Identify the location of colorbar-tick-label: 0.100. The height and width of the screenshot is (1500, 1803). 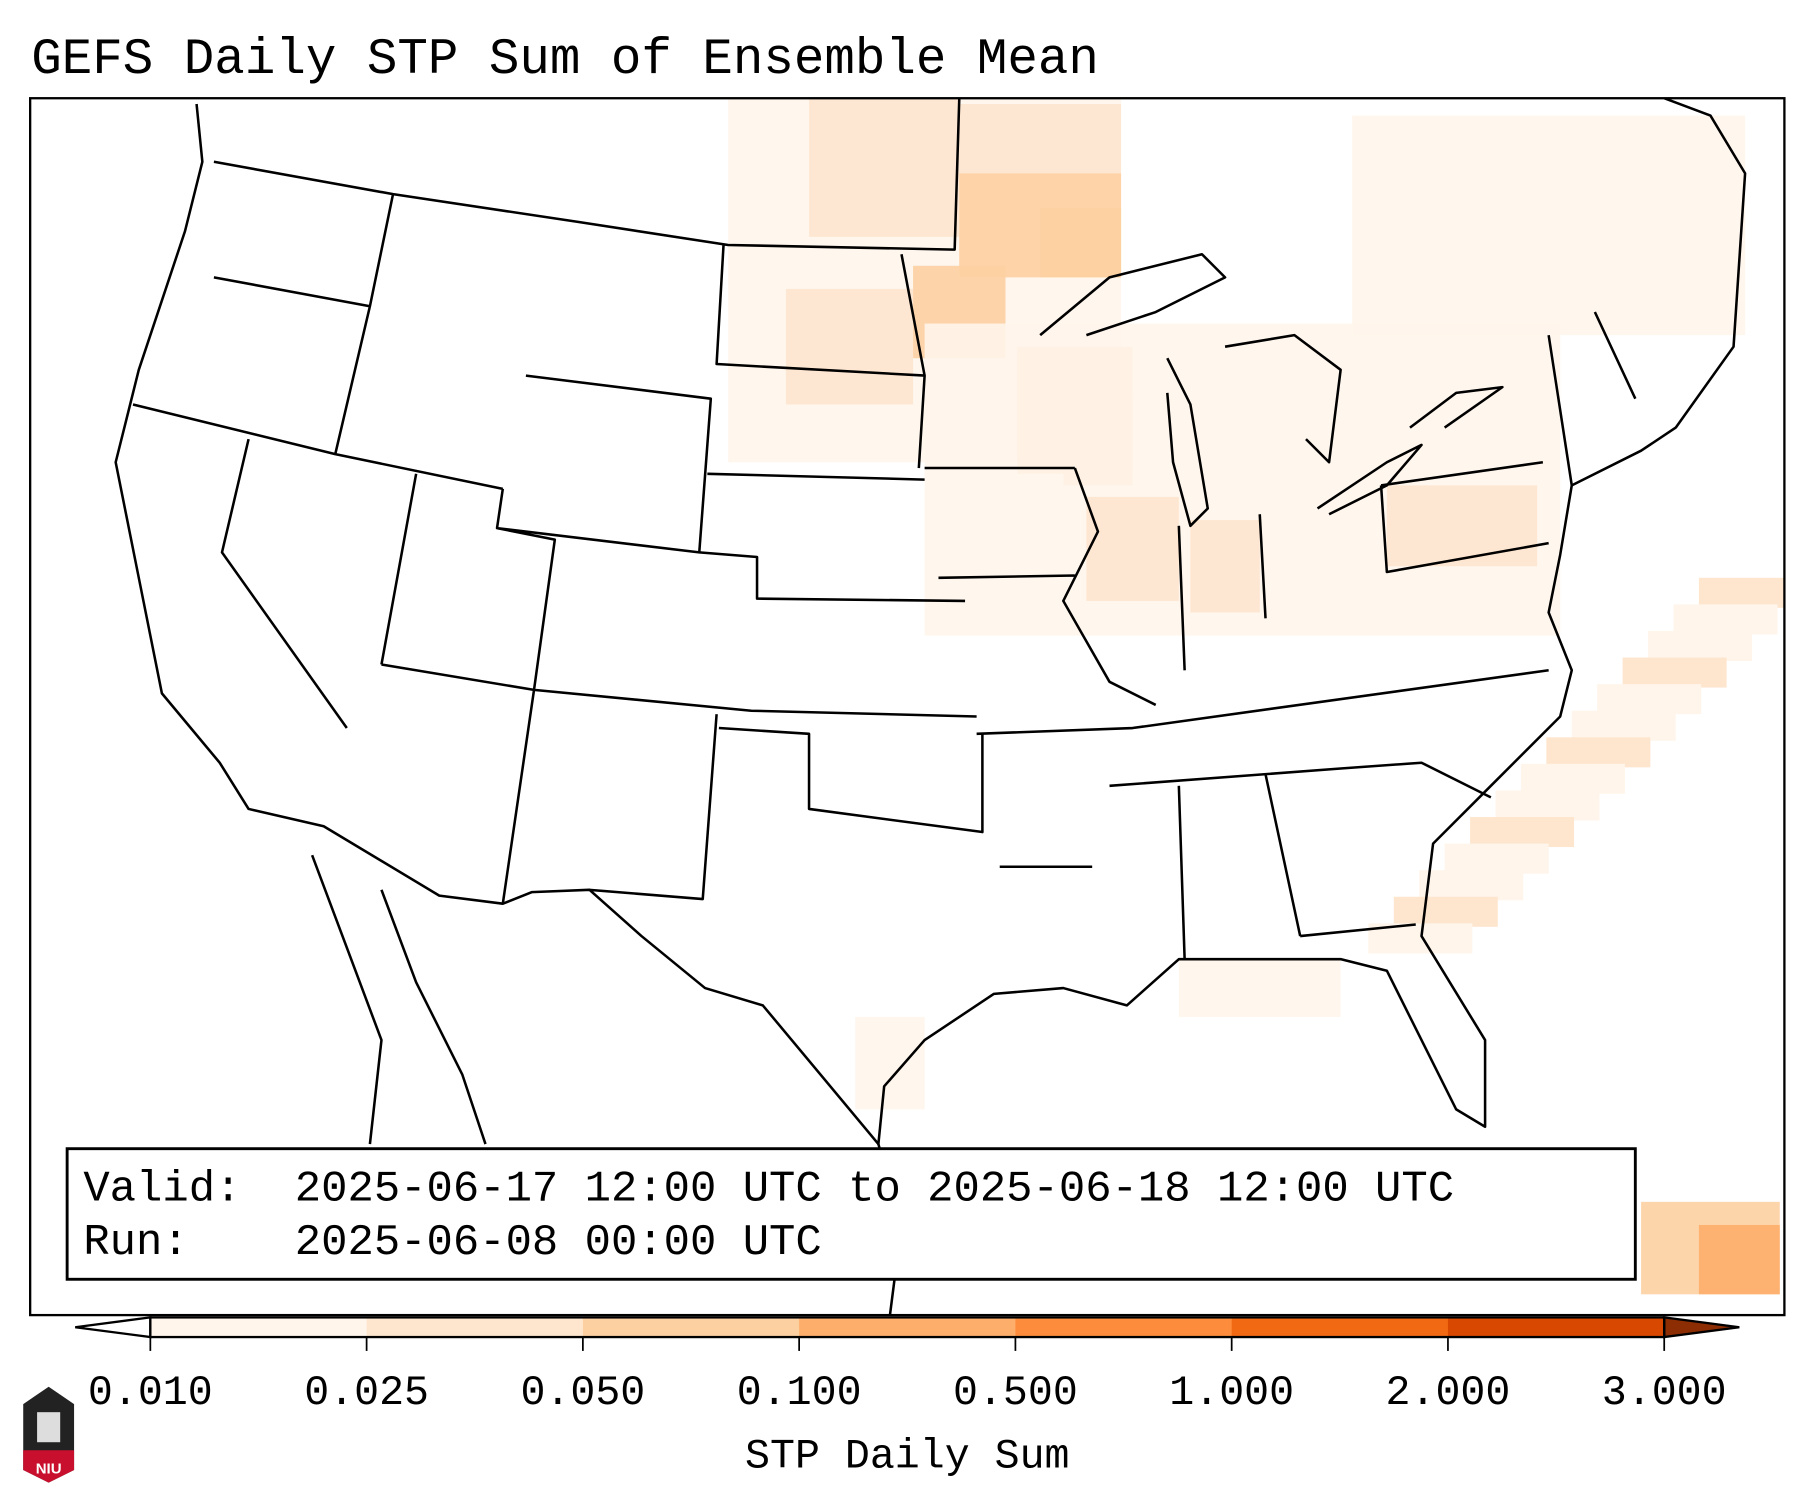
(799, 1393).